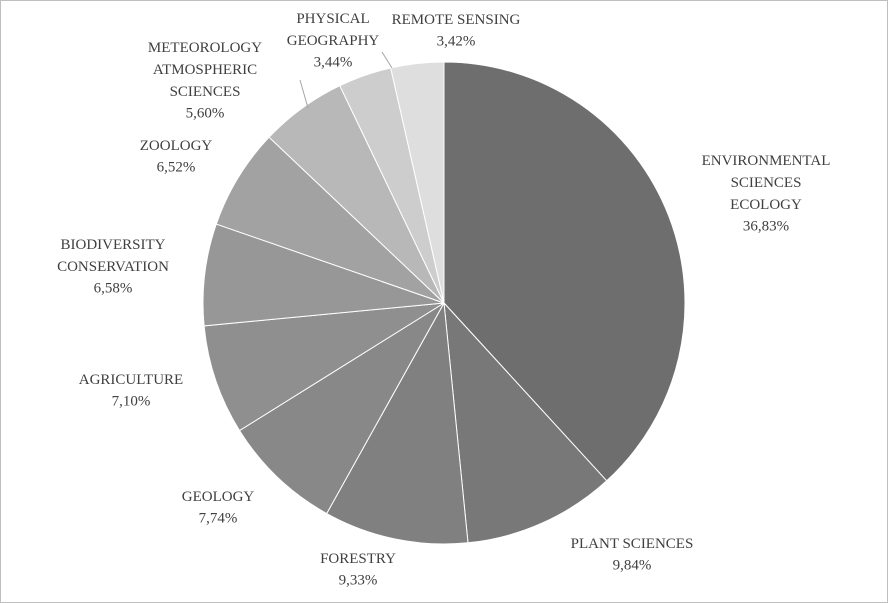 The width and height of the screenshot is (888, 603). I want to click on slice-label: PHYSICAL GEOGRAPHY, so click(333, 30).